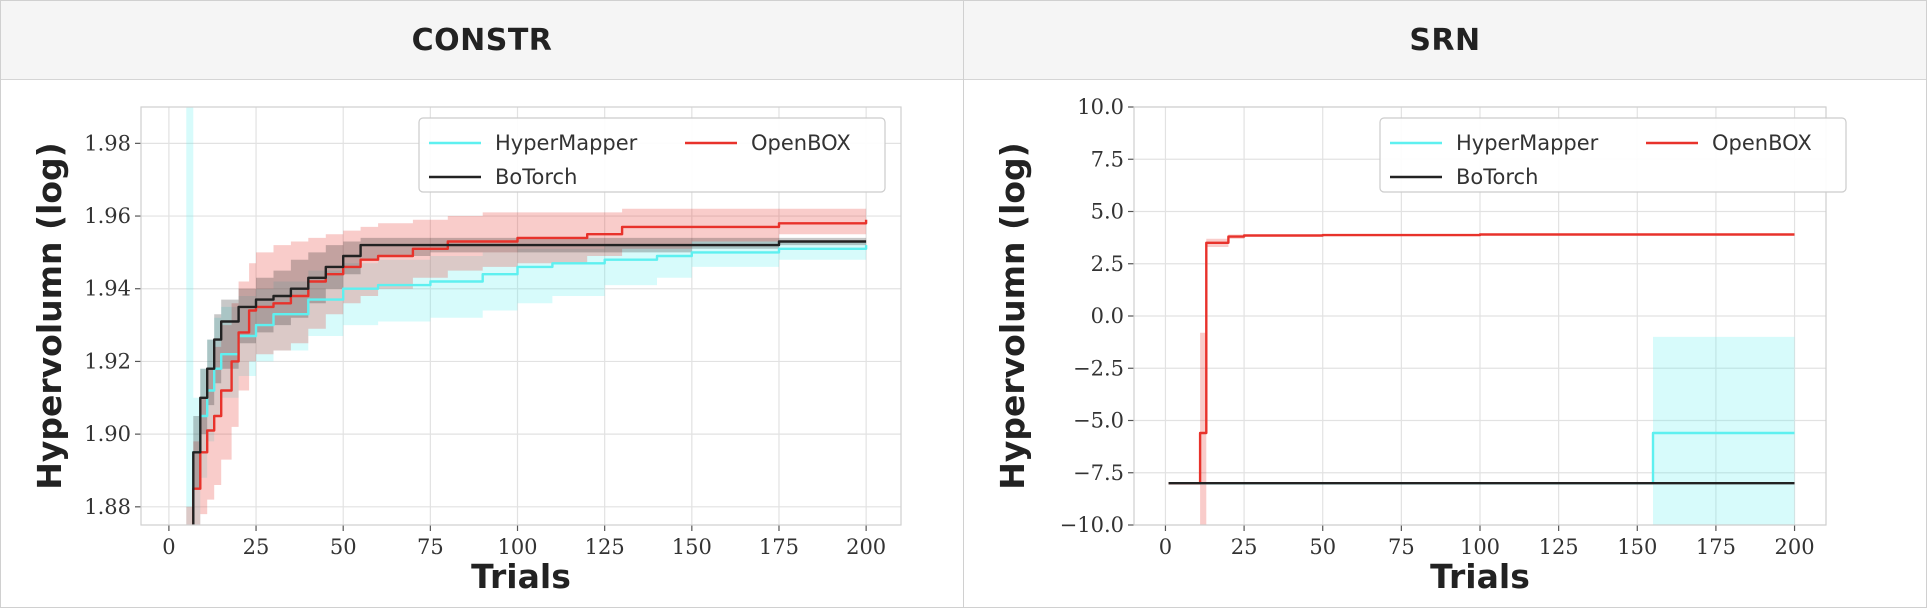 This screenshot has width=1928, height=610. What do you see at coordinates (1107, 264) in the screenshot?
I see `srn-ytick-label: 2.5` at bounding box center [1107, 264].